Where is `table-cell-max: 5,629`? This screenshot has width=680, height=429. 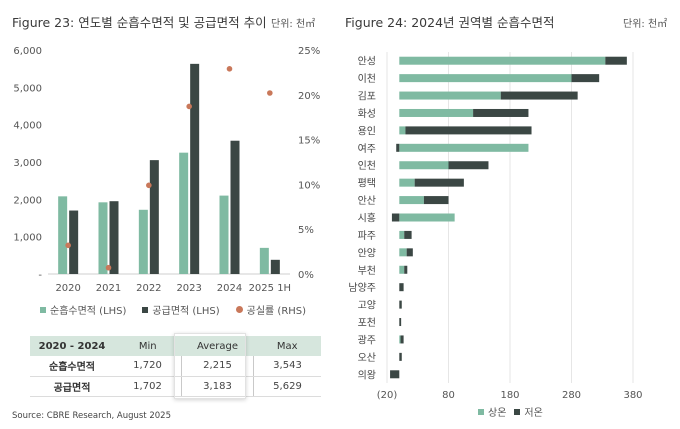 table-cell-max: 5,629 is located at coordinates (287, 386).